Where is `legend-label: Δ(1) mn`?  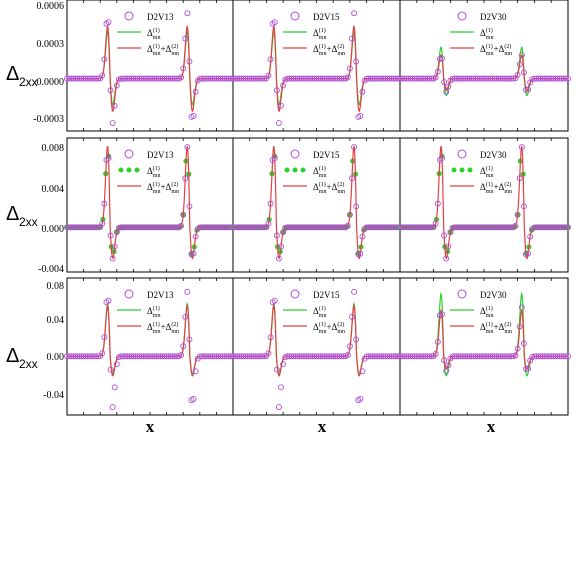 legend-label: Δ(1) mn is located at coordinates (486, 172).